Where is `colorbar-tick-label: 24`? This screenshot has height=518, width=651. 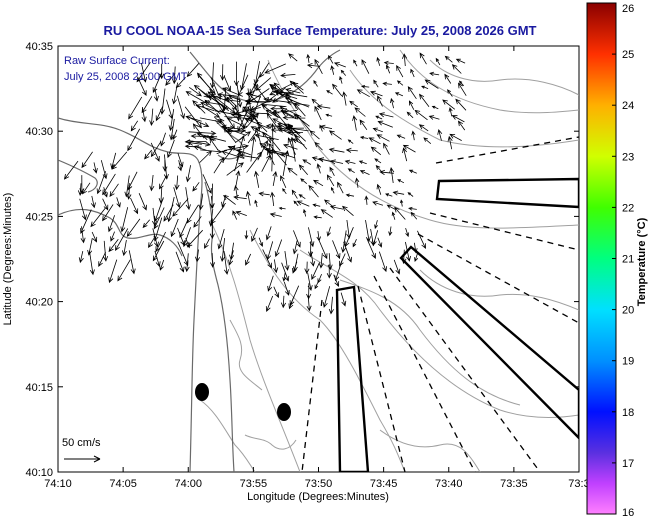
colorbar-tick-label: 24 is located at coordinates (628, 106).